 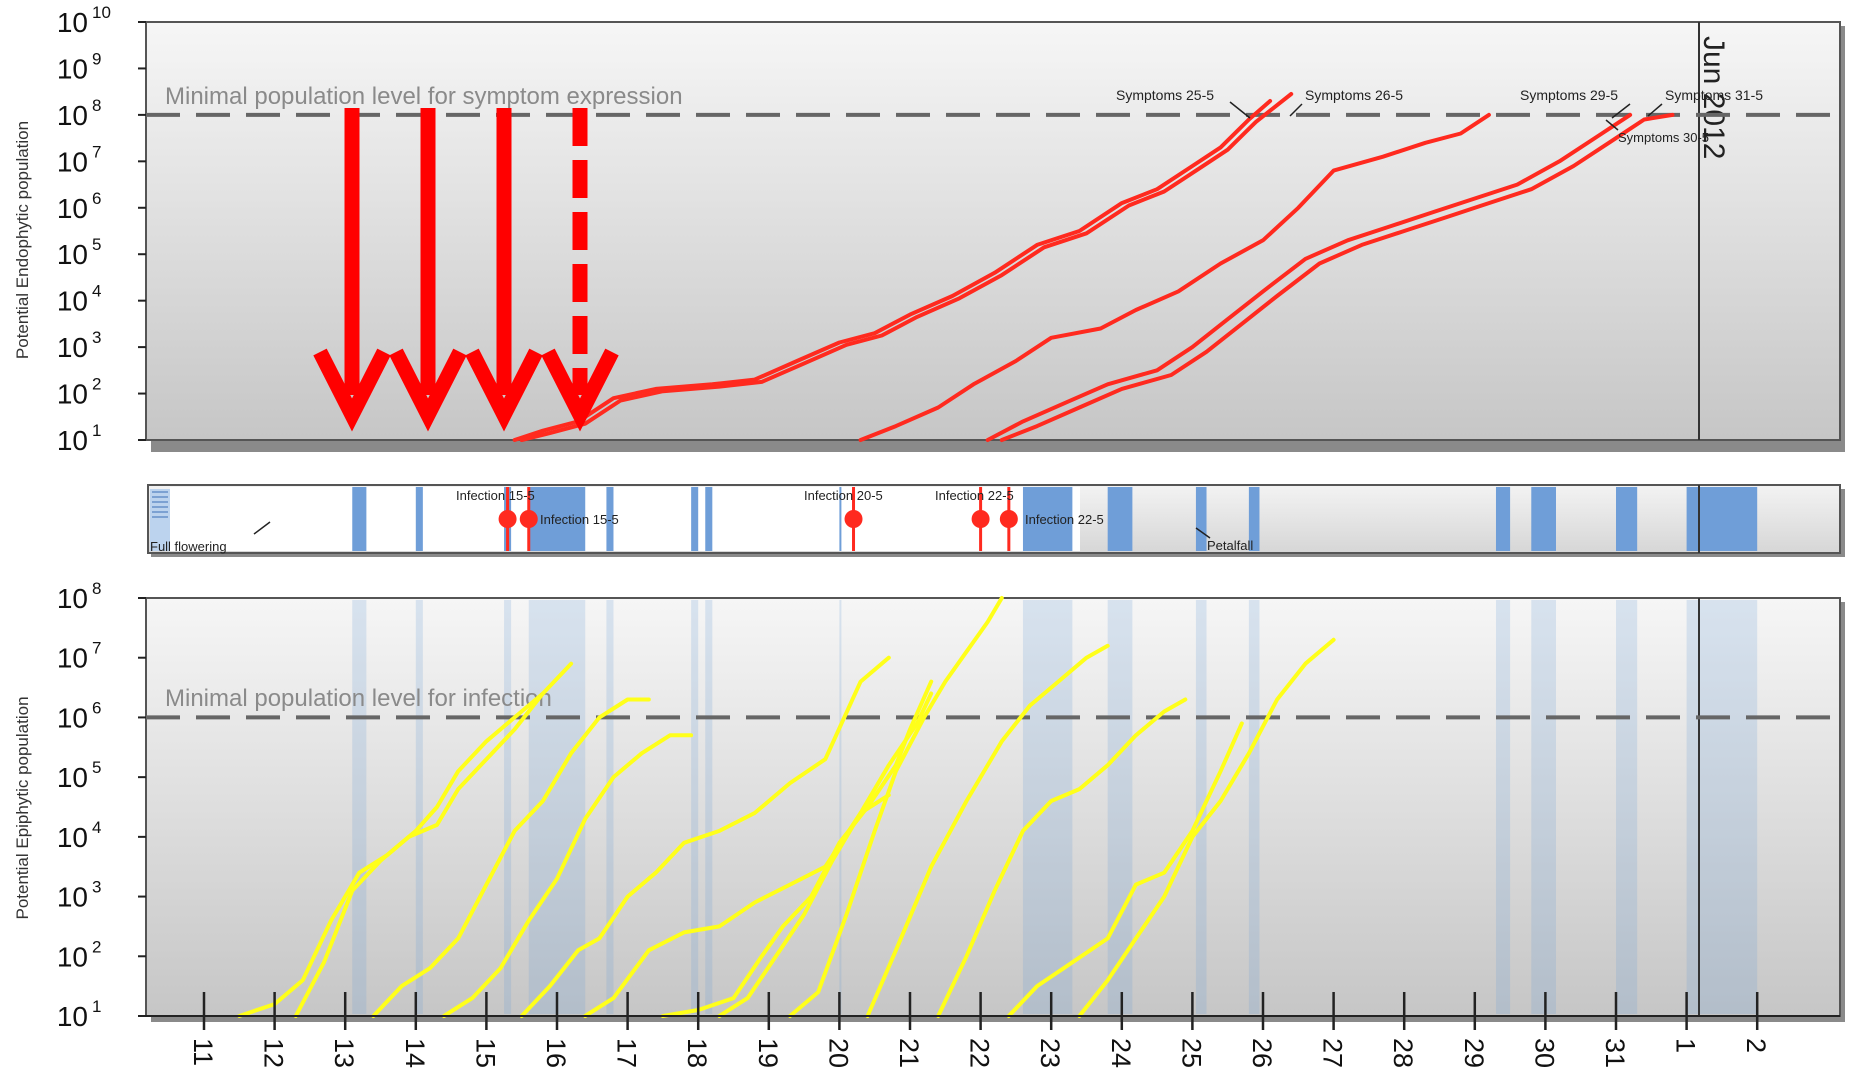 What do you see at coordinates (358, 698) in the screenshot?
I see `infection-threshold-label: Minimal population level for infection` at bounding box center [358, 698].